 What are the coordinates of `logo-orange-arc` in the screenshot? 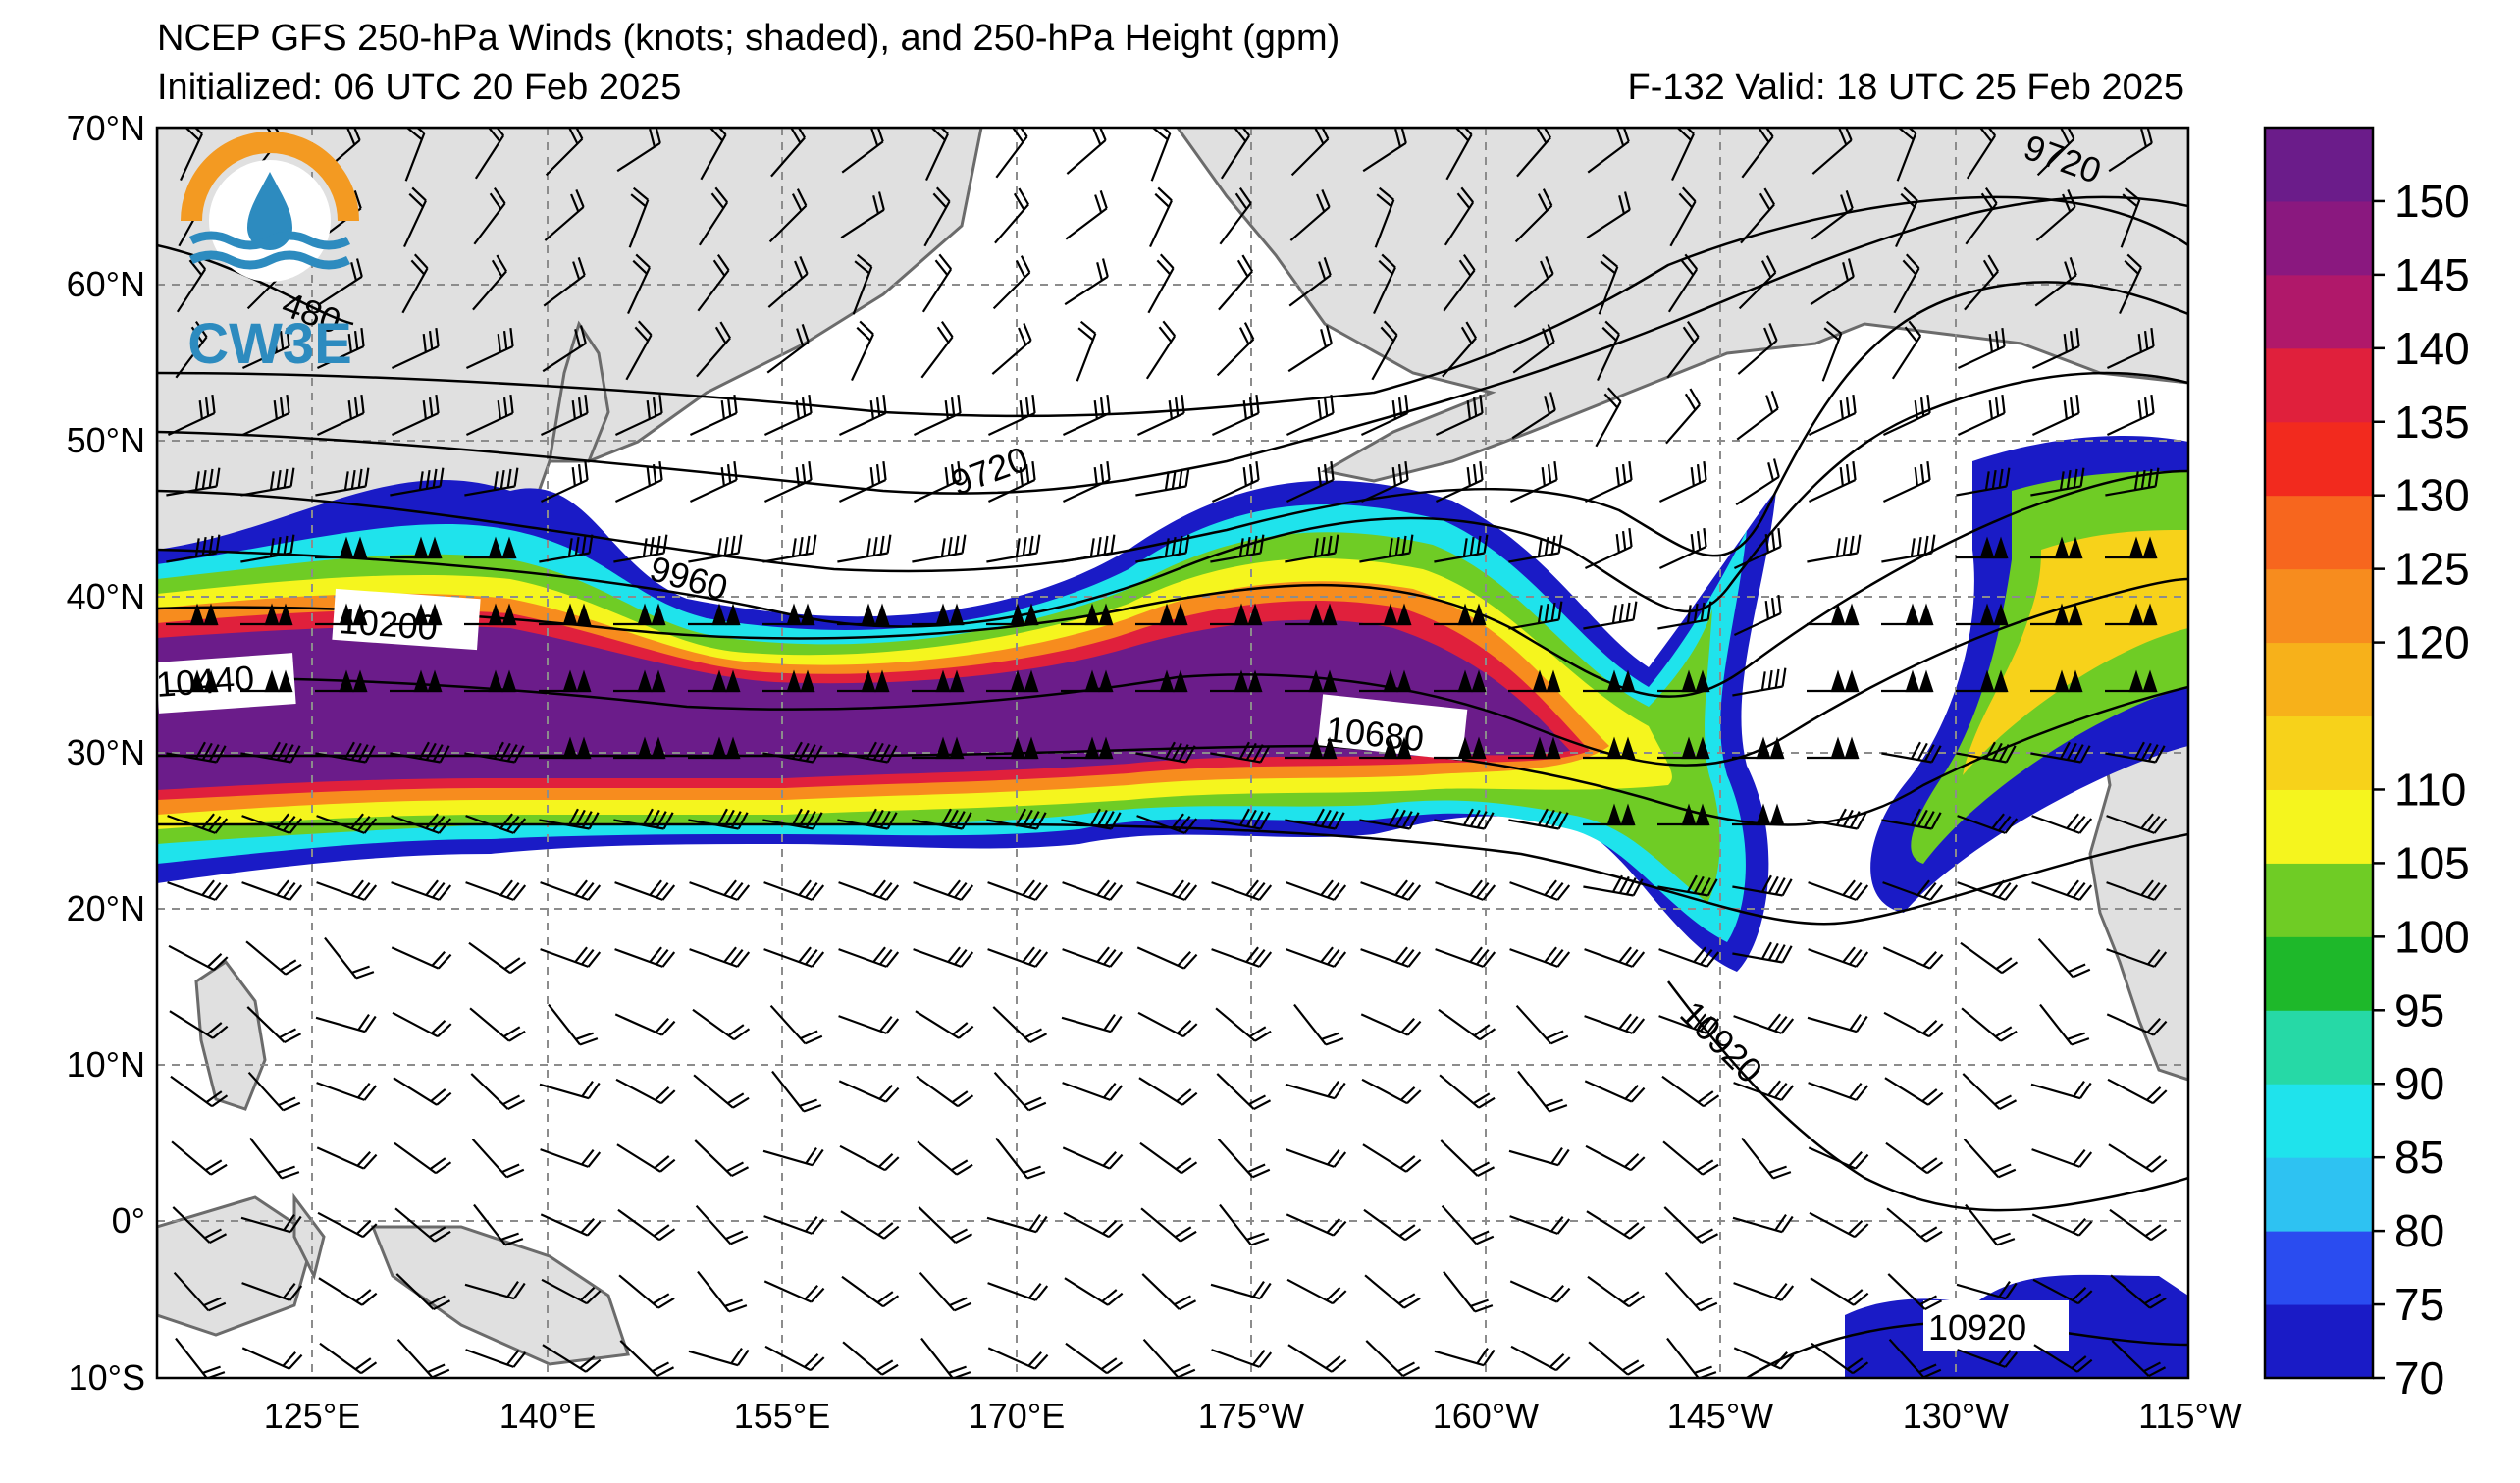 It's located at (270, 177).